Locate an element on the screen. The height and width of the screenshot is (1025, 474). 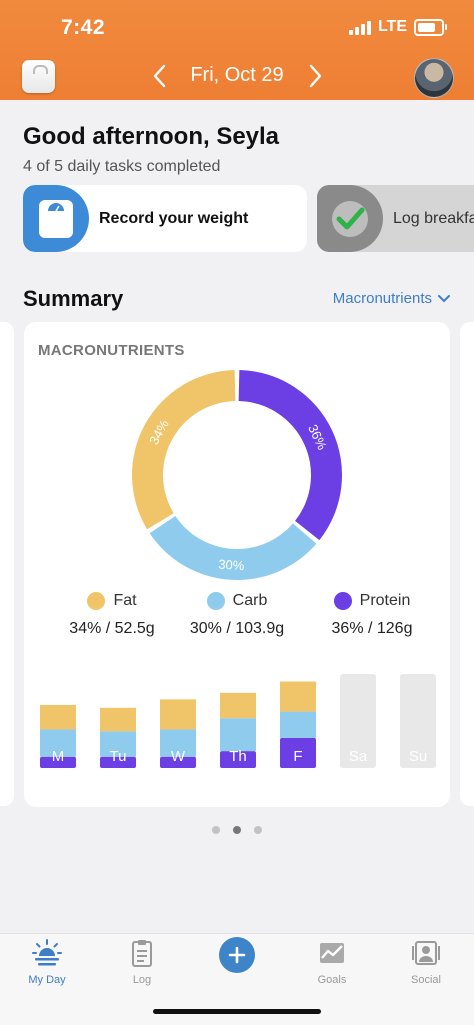
chevron-right-icon is located at coordinates (315, 76).